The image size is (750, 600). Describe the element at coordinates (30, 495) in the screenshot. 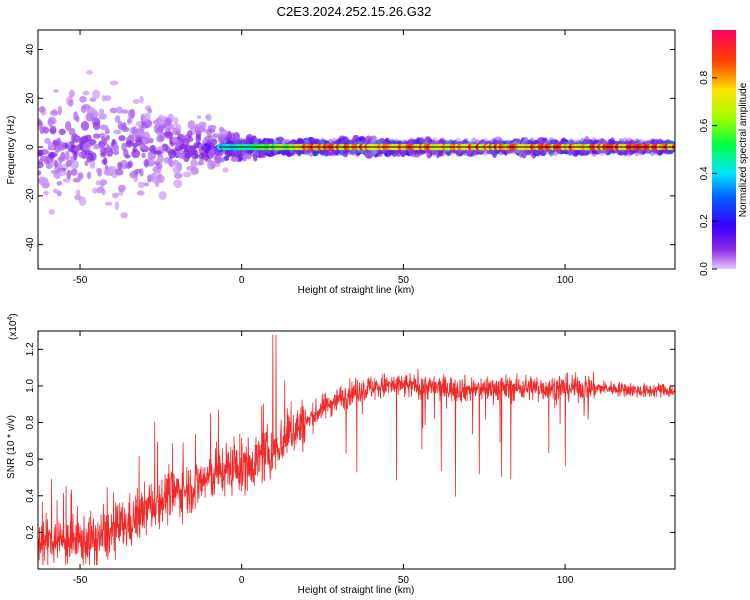

I see `snr-y-tick-label: 0.4` at that location.